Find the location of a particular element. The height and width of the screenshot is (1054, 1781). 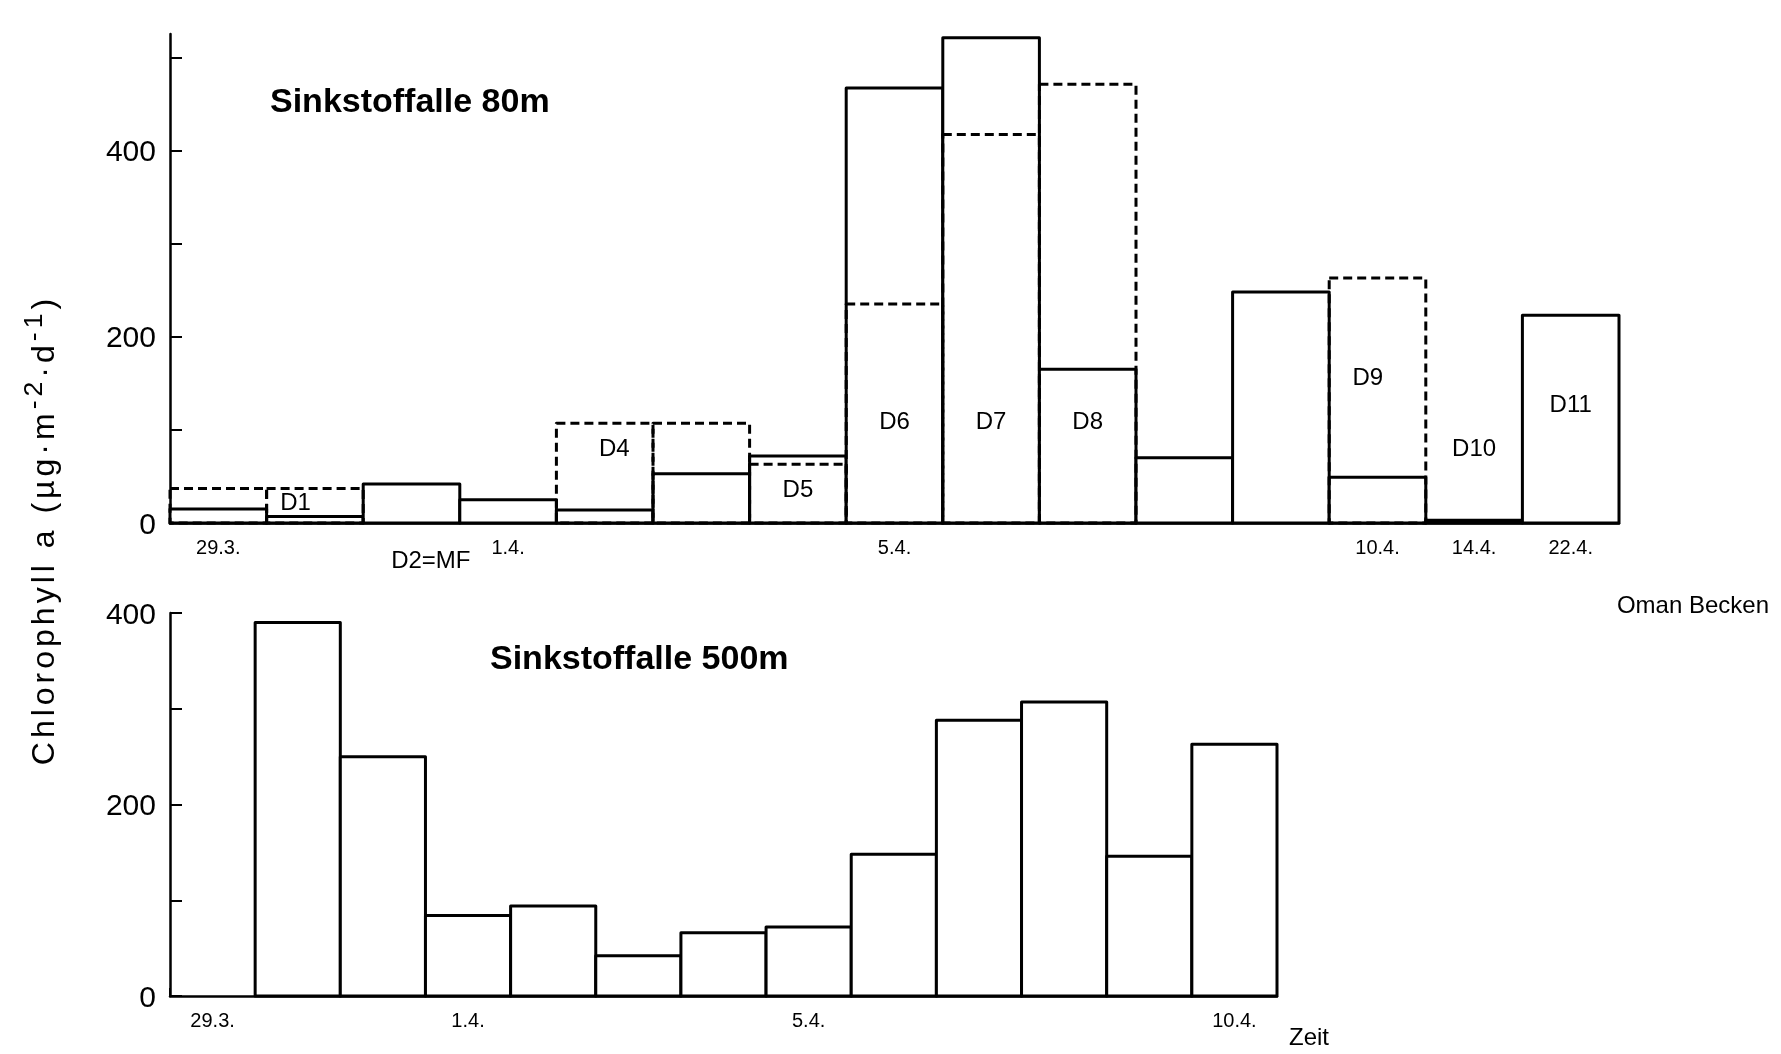

x-axis-title: Zeit is located at coordinates (1309, 1036).